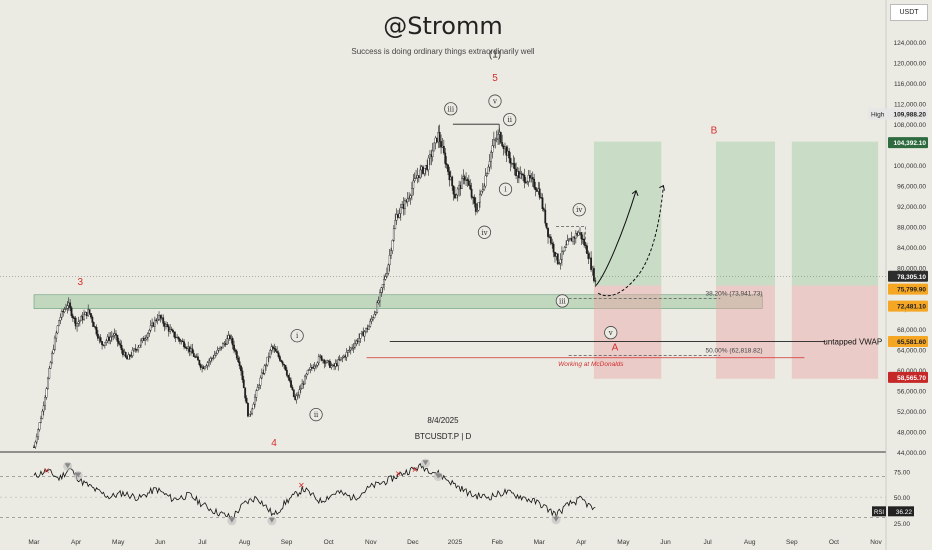 This screenshot has width=932, height=550. What do you see at coordinates (484, 233) in the screenshot?
I see `wave-label-iv: iv` at bounding box center [484, 233].